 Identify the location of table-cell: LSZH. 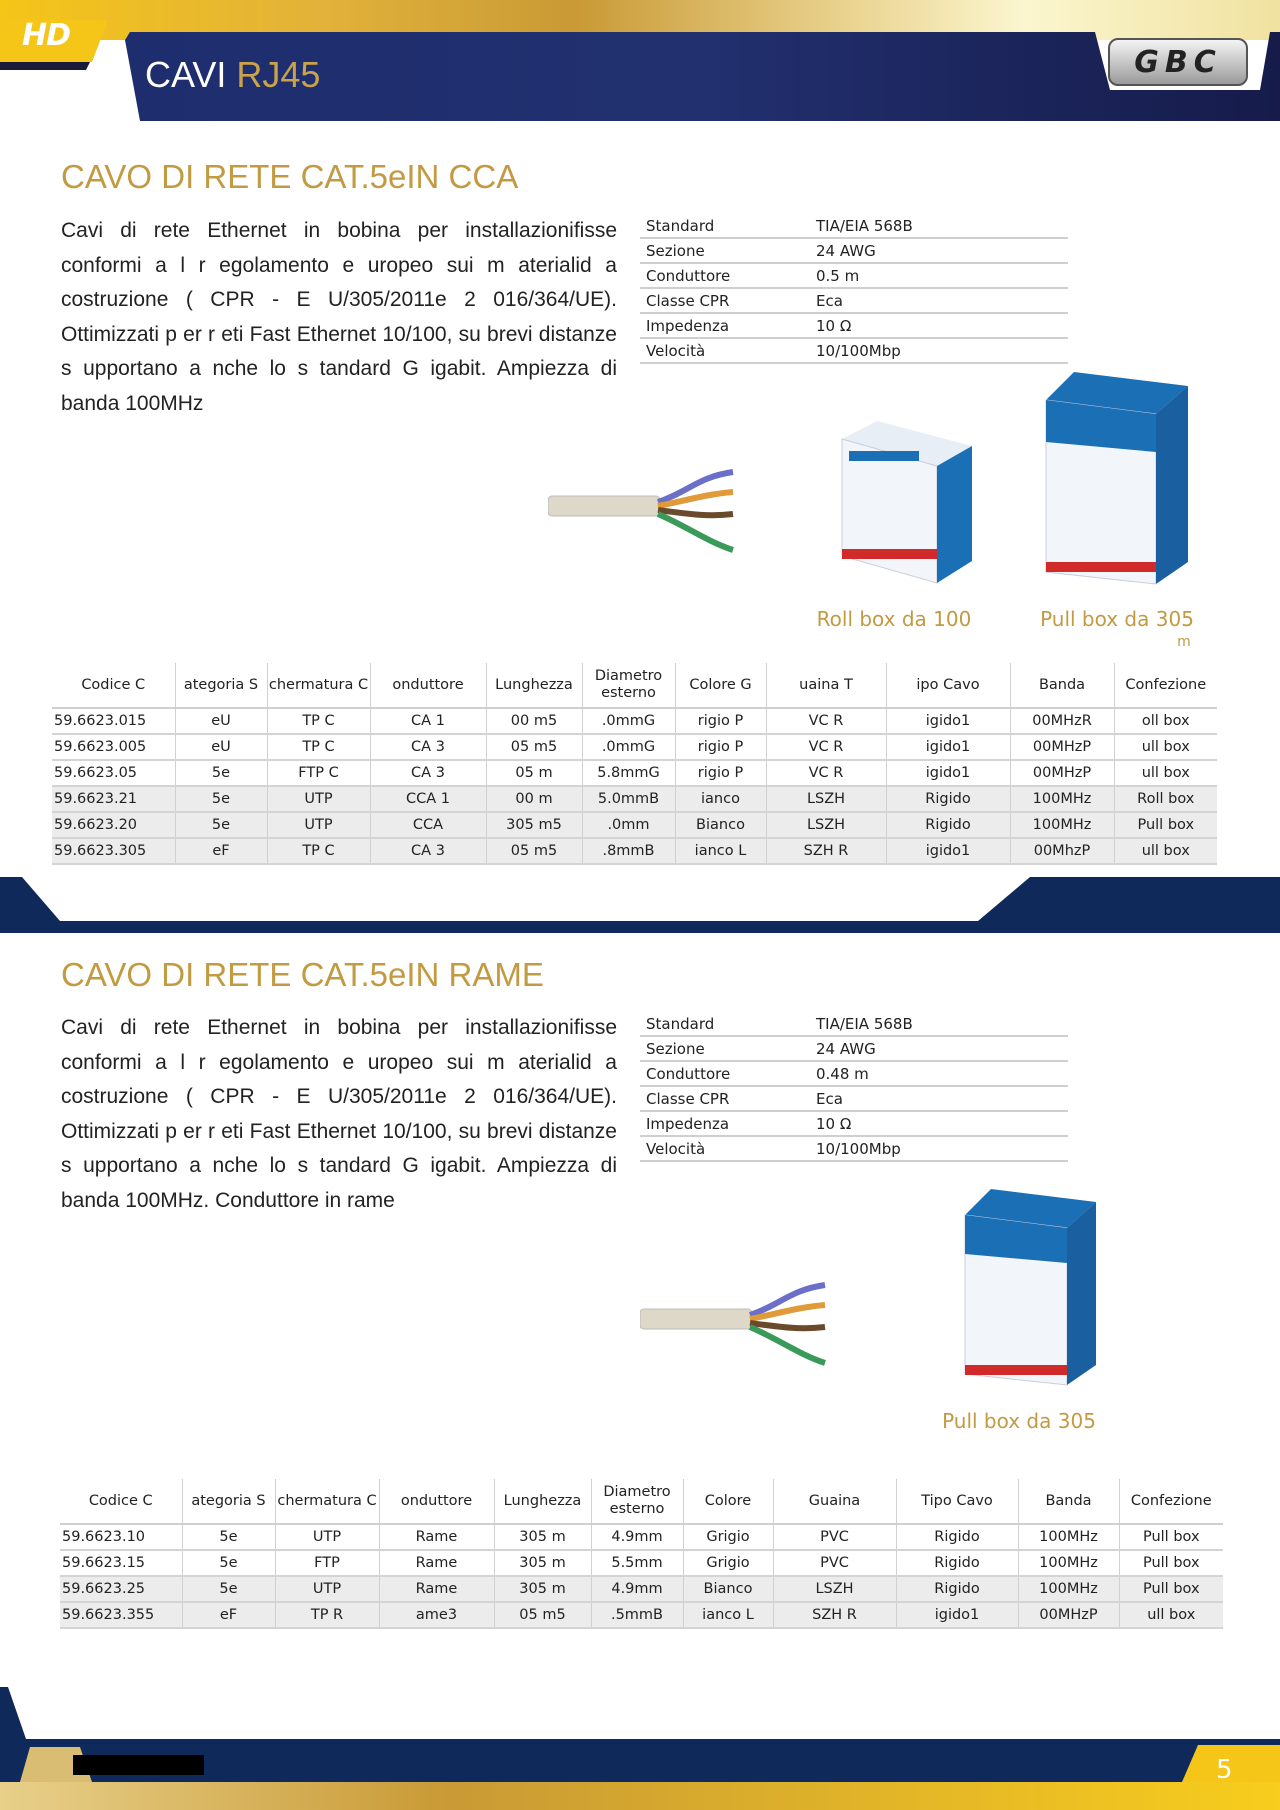
(825, 799).